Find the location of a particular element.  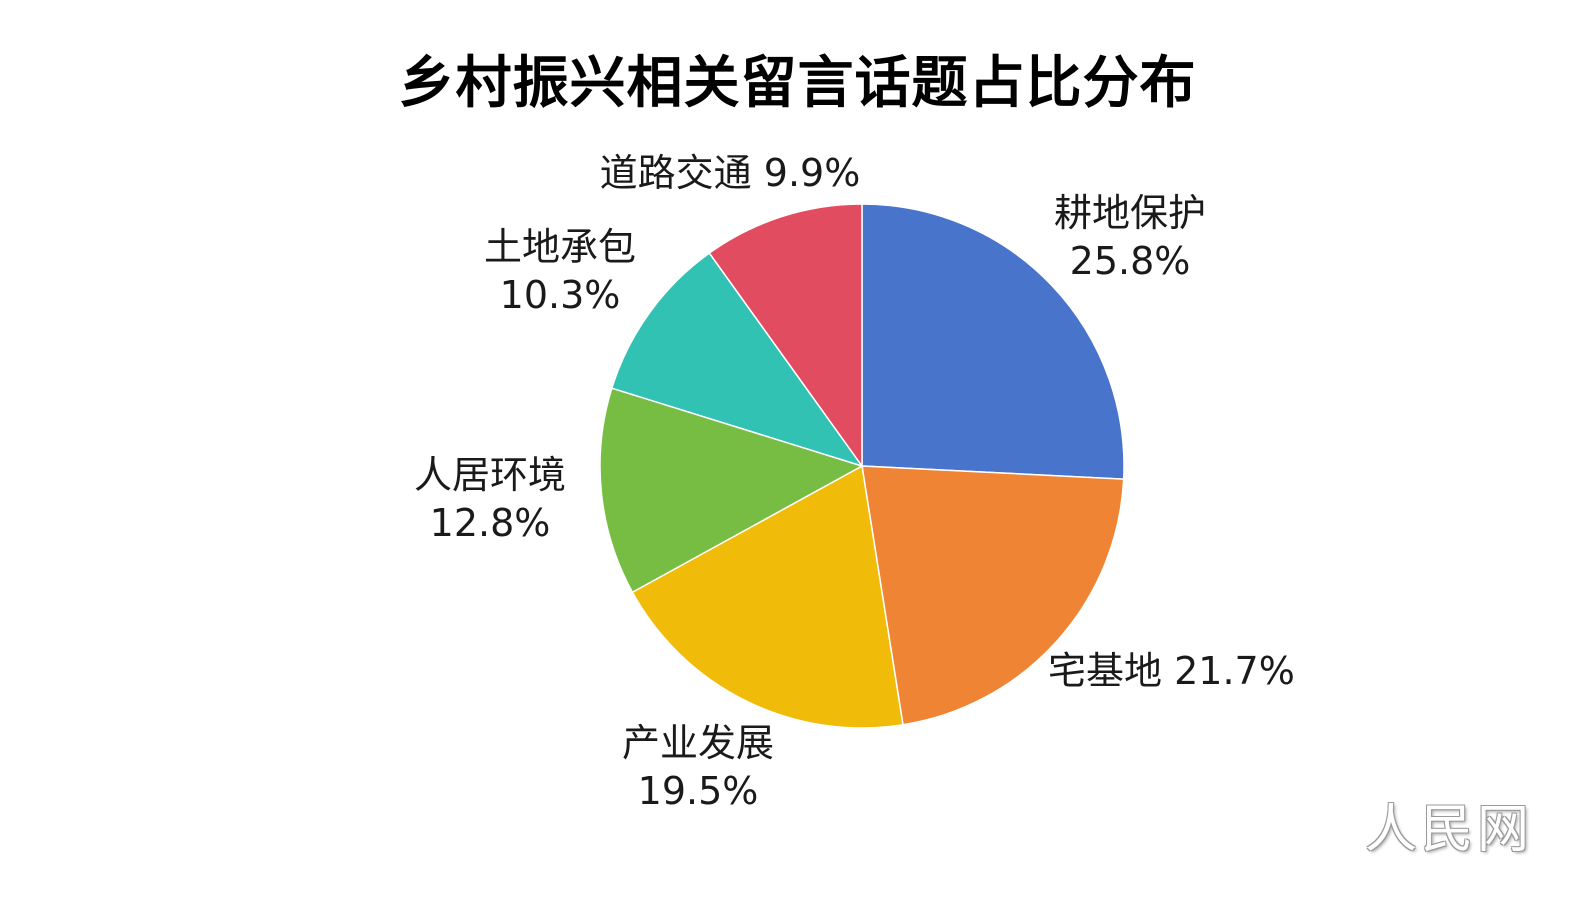

slice-label-2: 宅基地 21.7% is located at coordinates (1171, 671).